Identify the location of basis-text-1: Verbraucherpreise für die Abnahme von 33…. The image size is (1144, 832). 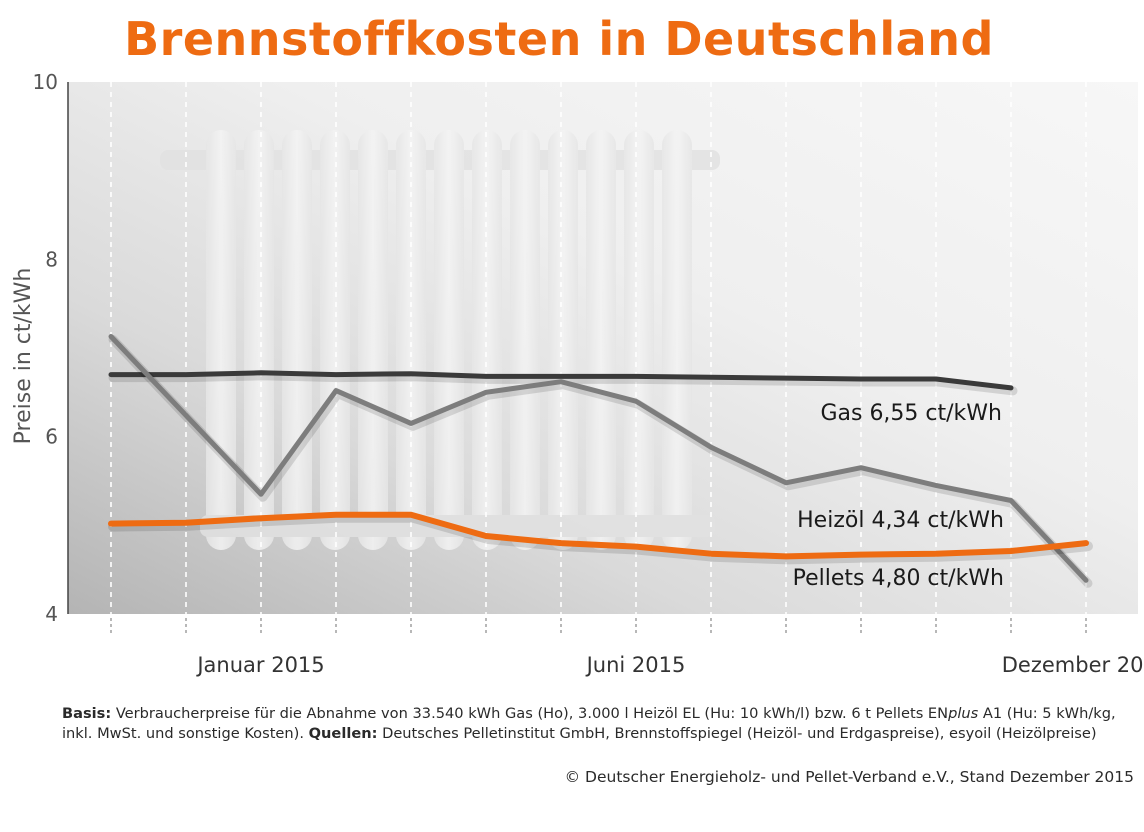
(530, 713).